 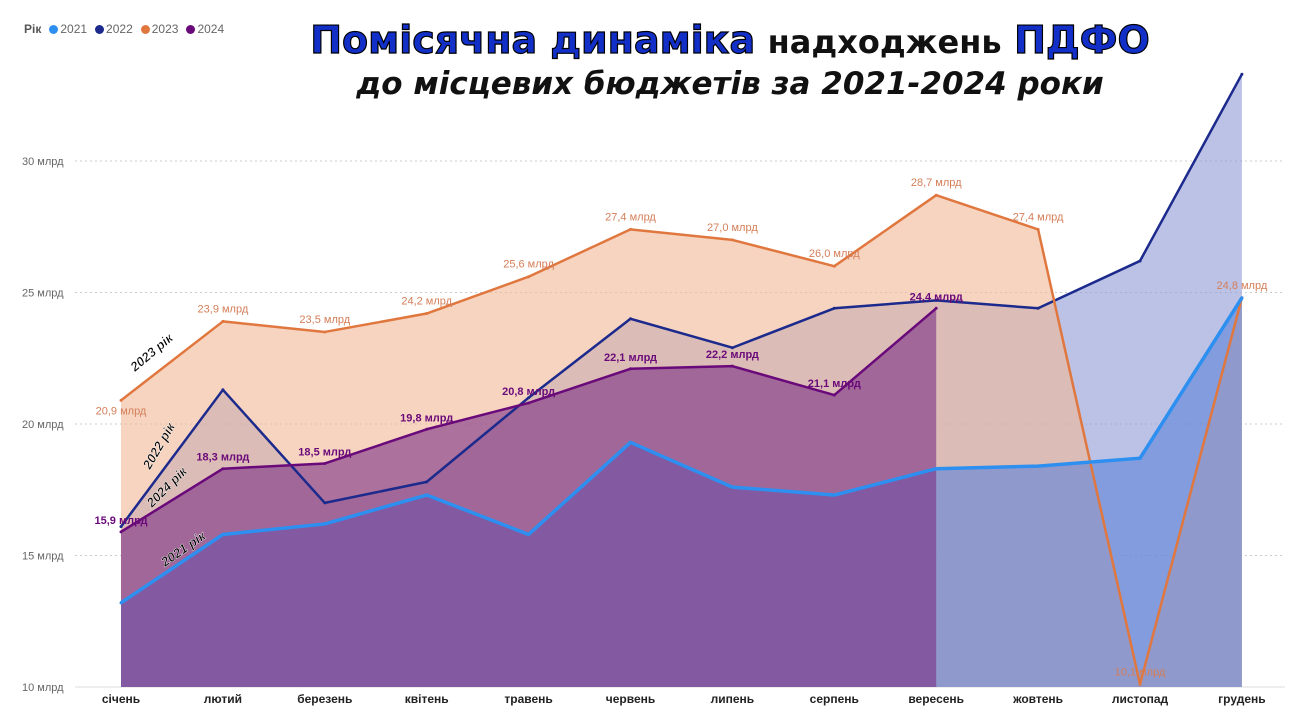 What do you see at coordinates (121, 699) in the screenshot?
I see `x-tick-label: січень` at bounding box center [121, 699].